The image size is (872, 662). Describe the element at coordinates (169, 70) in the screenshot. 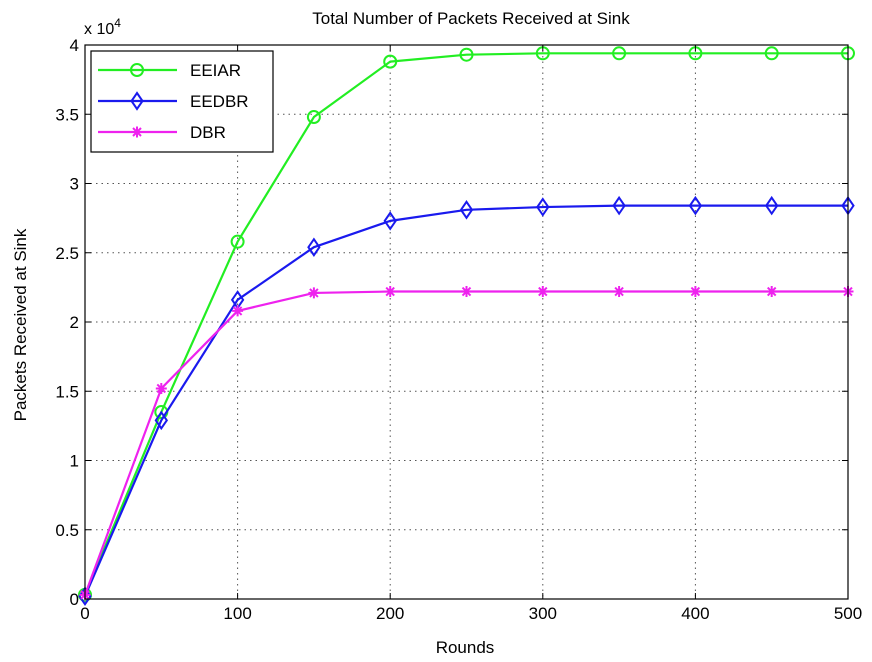

I see `legend-entry-eeiar: EEIAR` at that location.